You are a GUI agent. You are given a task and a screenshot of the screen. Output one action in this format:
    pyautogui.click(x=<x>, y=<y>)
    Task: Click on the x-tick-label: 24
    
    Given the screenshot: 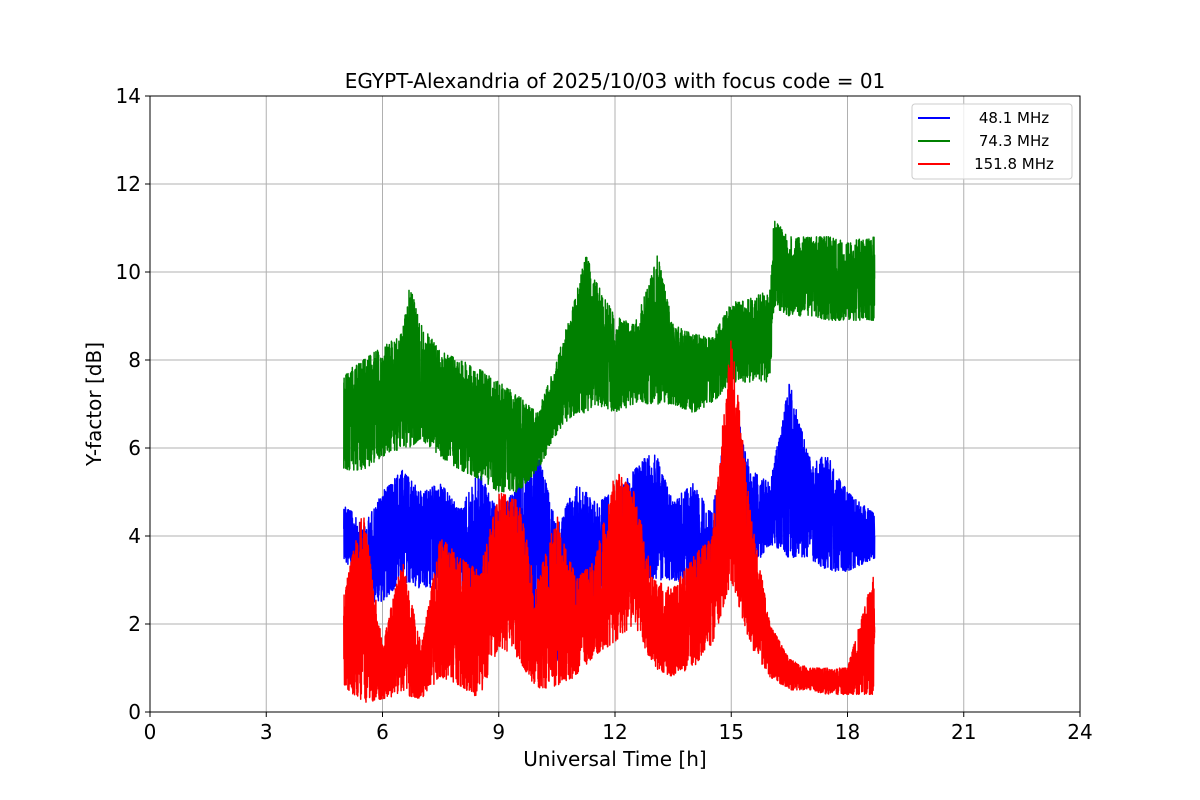 What is the action you would take?
    pyautogui.click(x=1079, y=732)
    